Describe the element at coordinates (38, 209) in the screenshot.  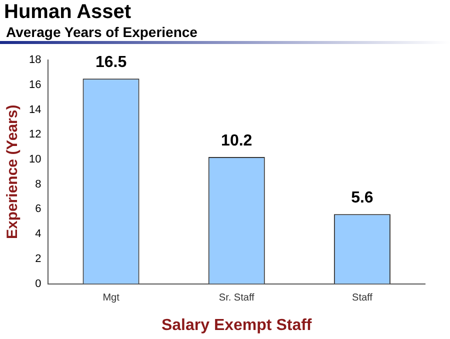
I see `y-tick-label: 6` at that location.